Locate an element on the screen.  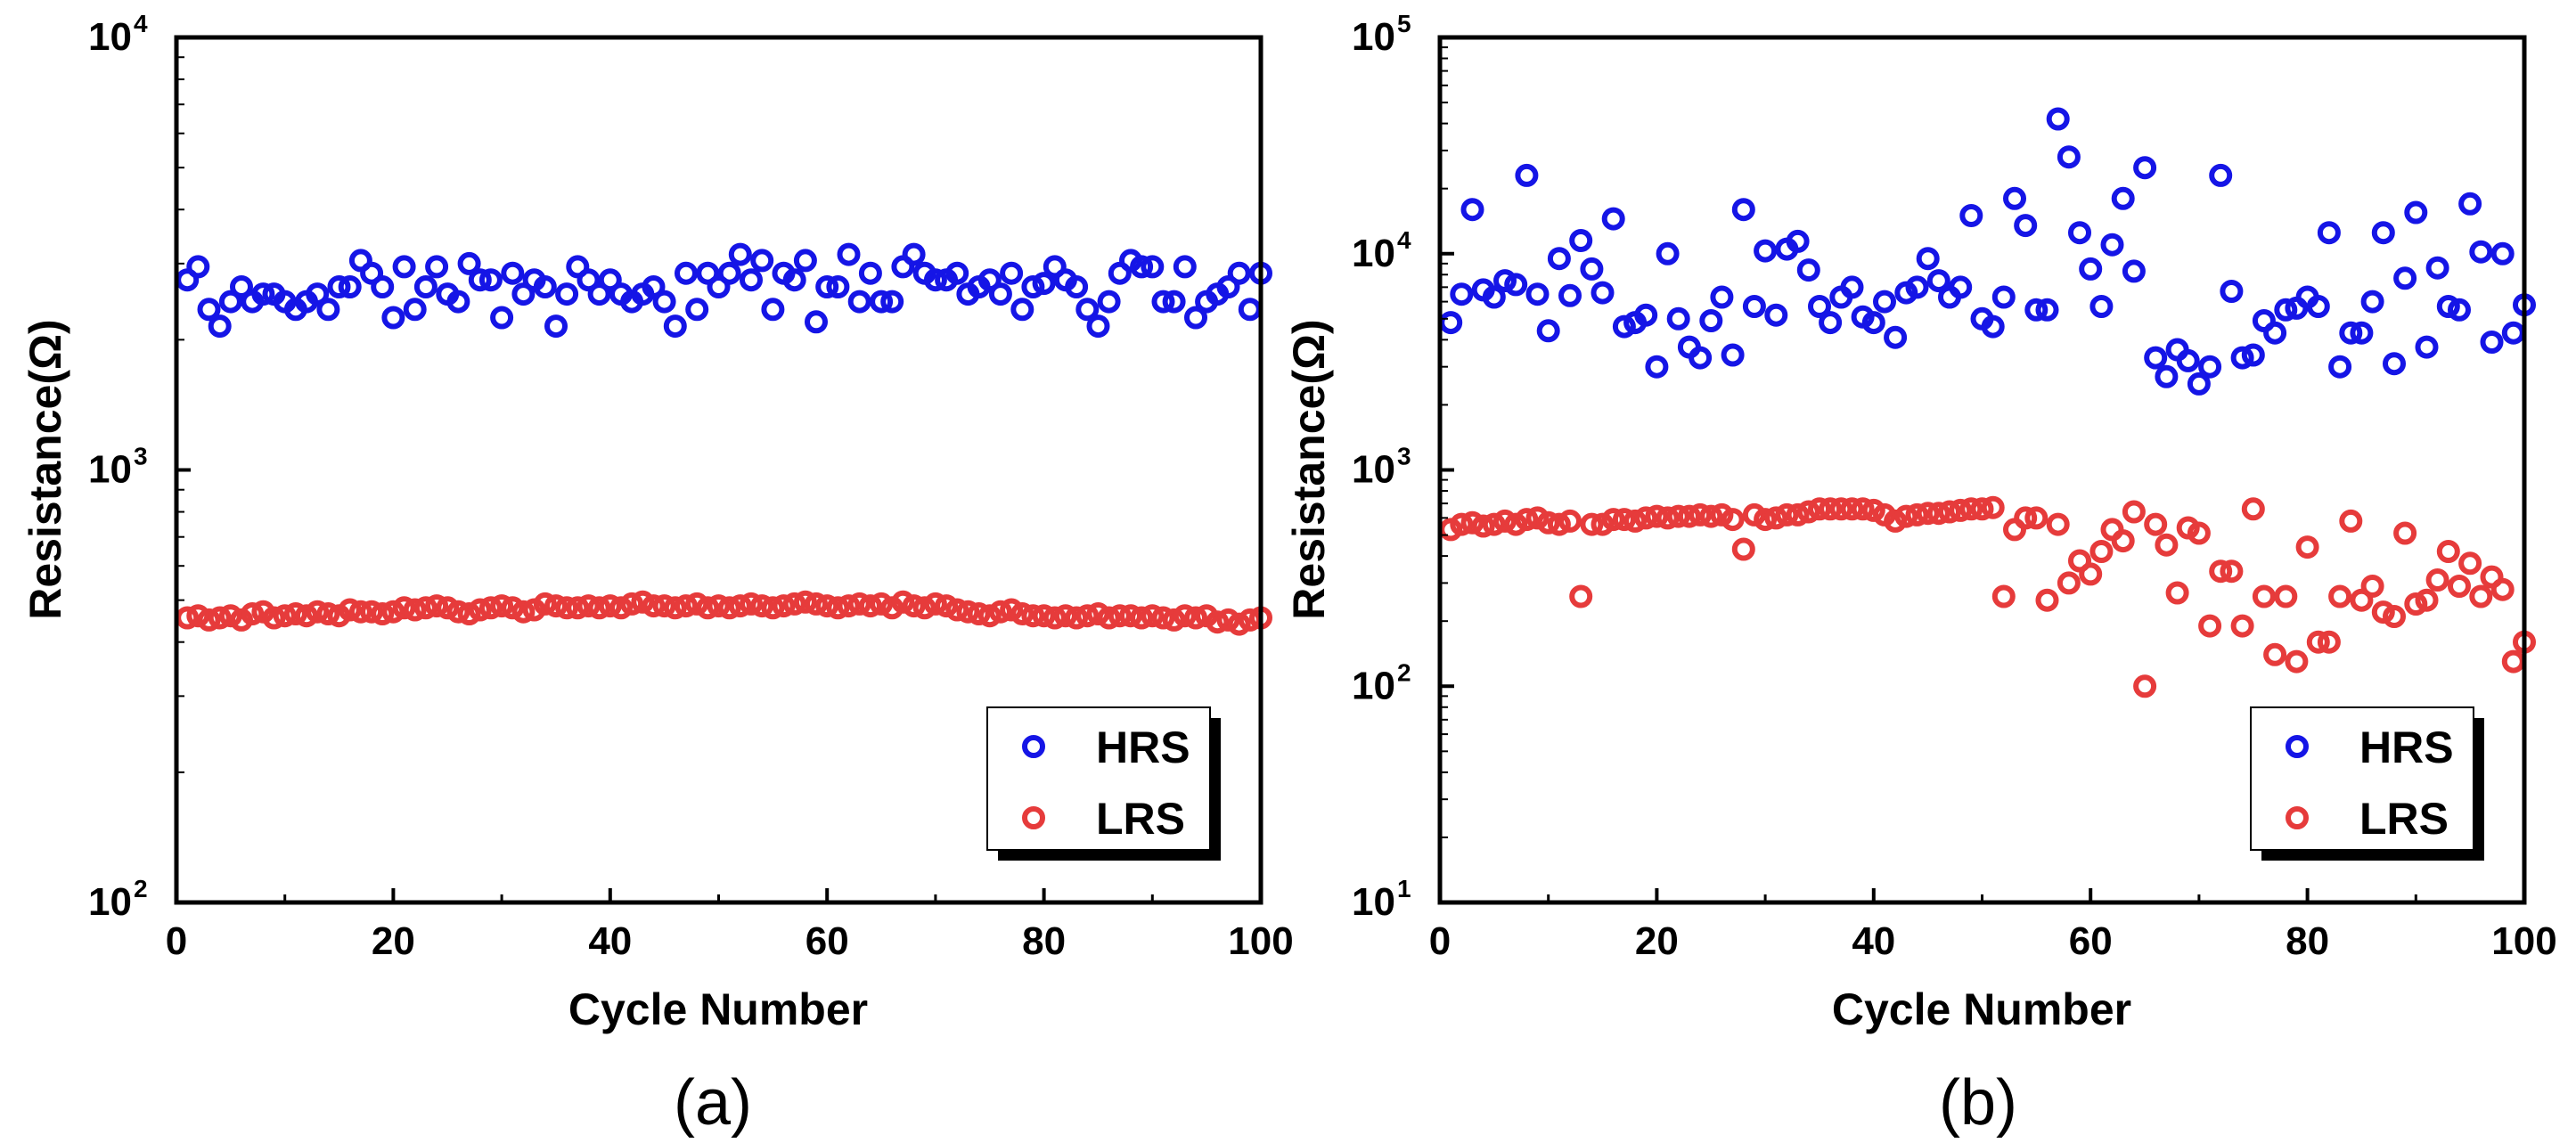
x-tick-label: 100 is located at coordinates (2523, 941).